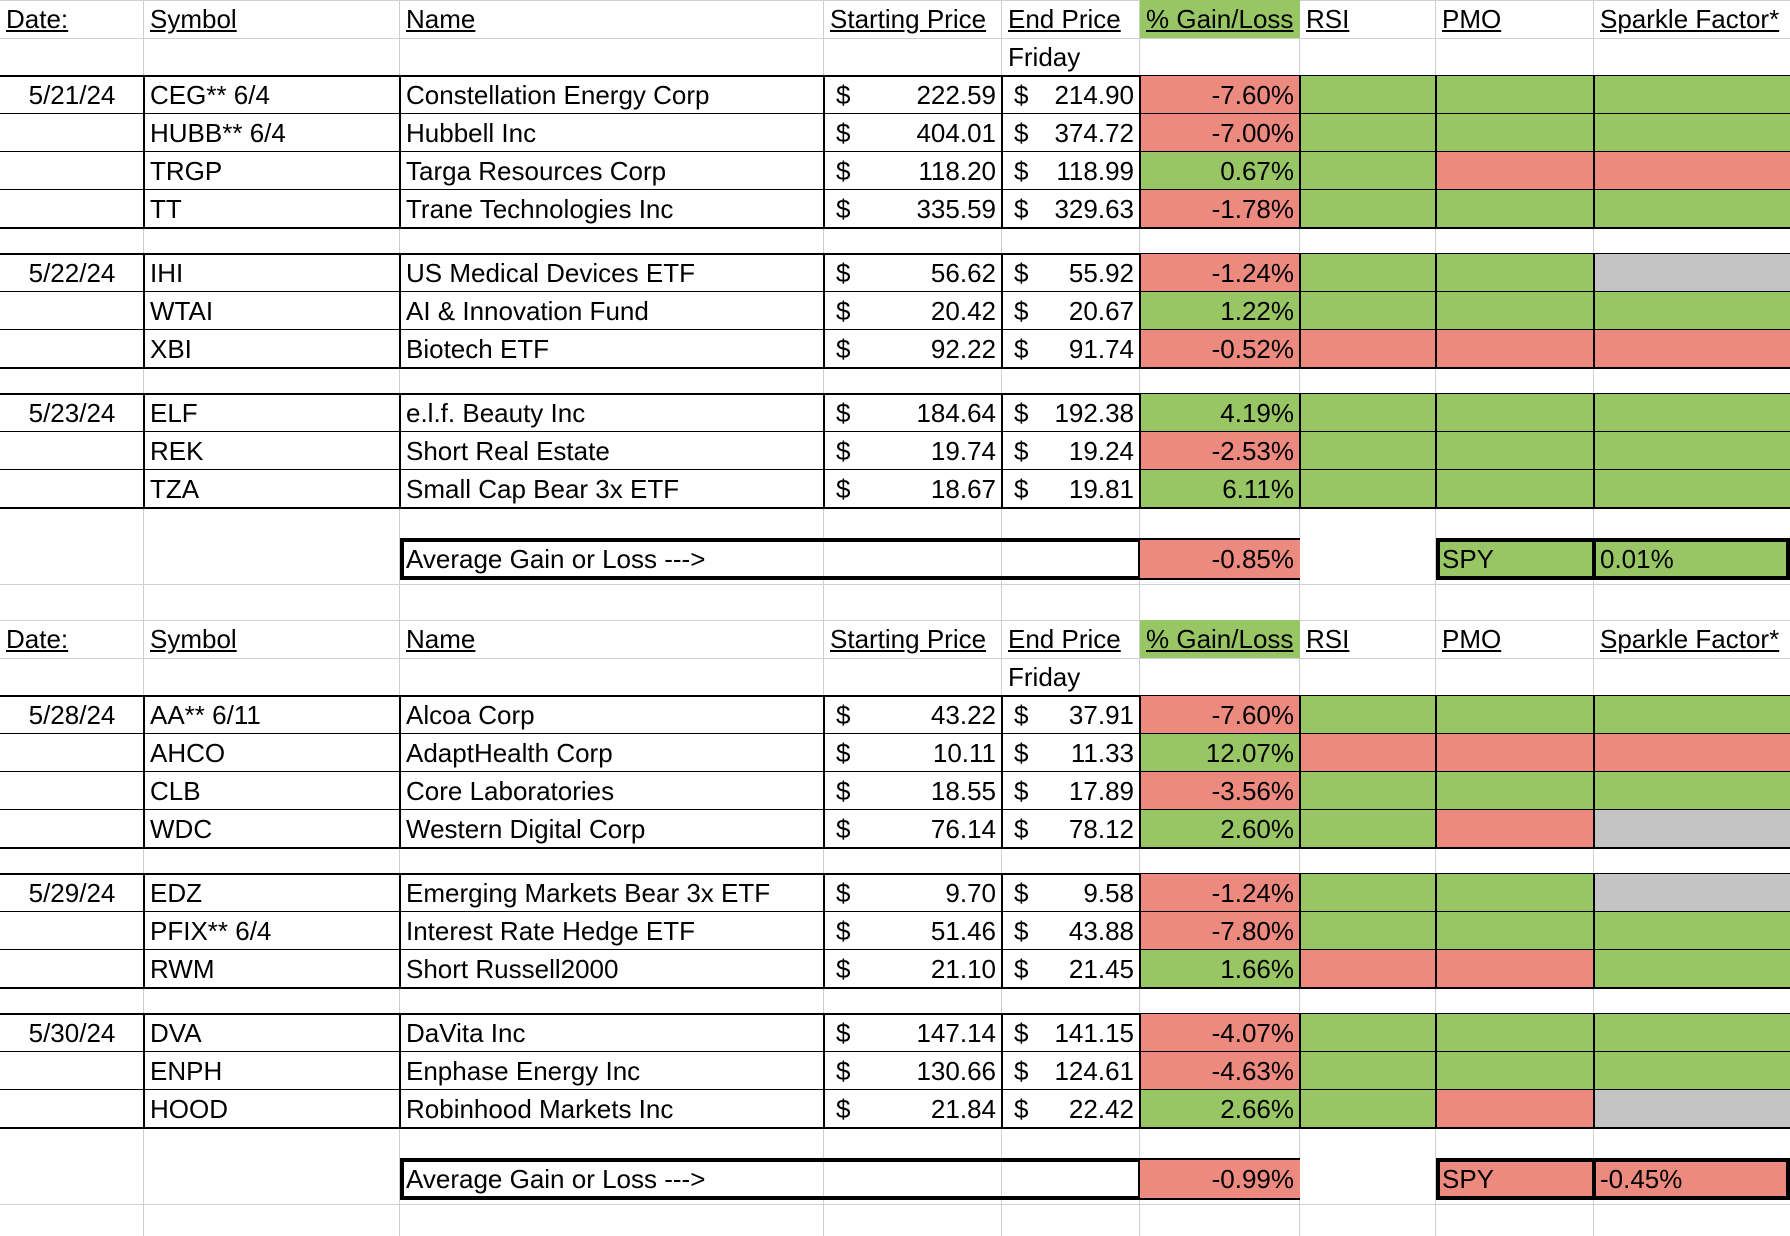 The height and width of the screenshot is (1236, 1790). I want to click on end-price-value: 20.67, so click(1101, 311).